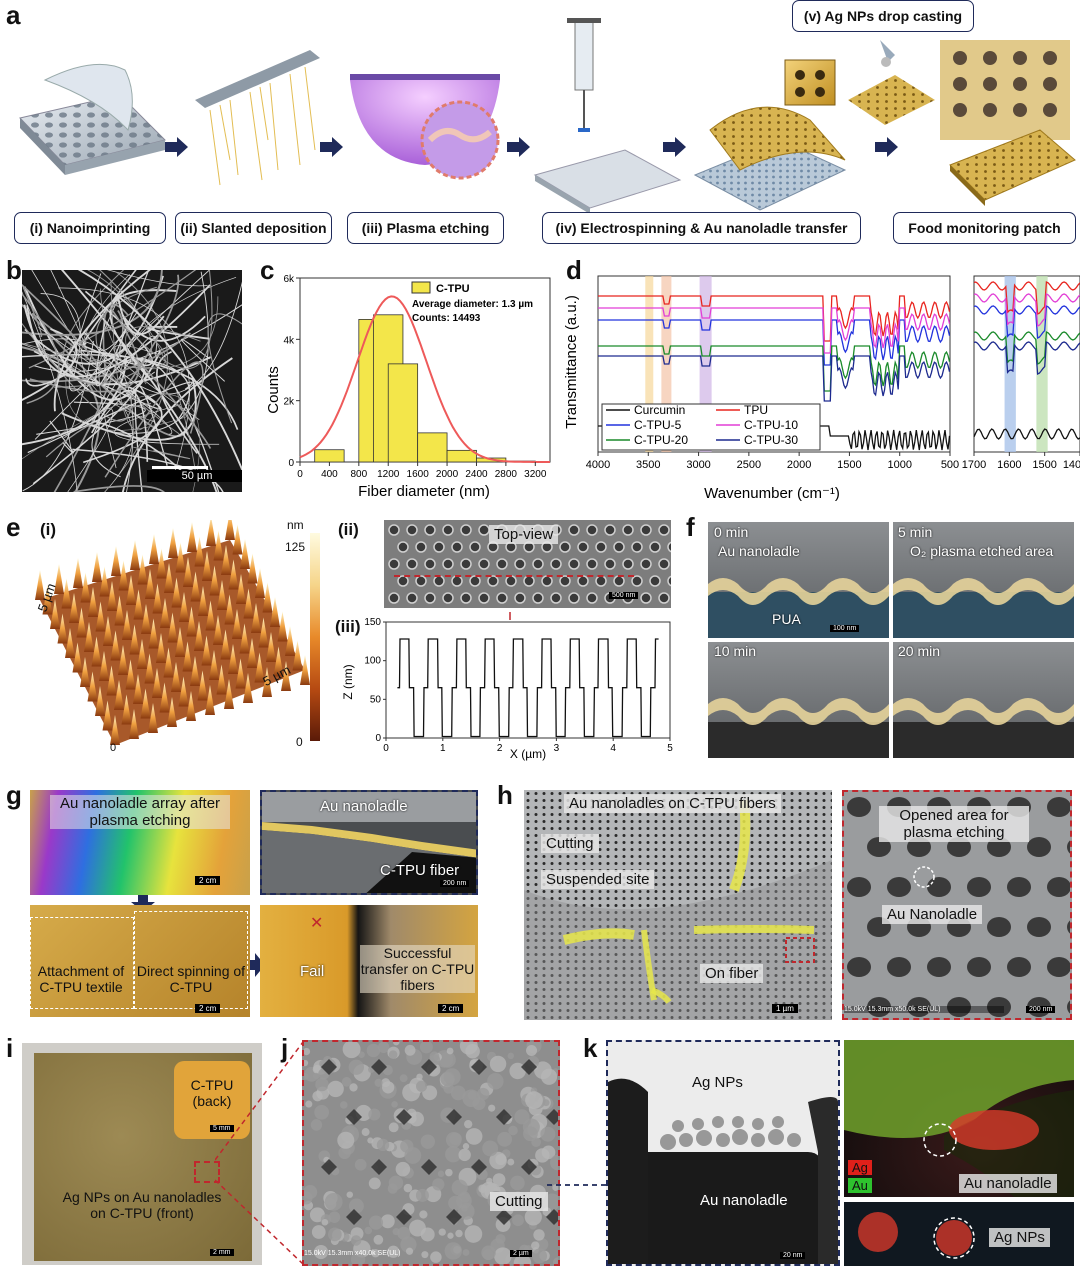 The height and width of the screenshot is (1267, 1080). Describe the element at coordinates (191, 960) in the screenshot. I see `direct-region` at that location.